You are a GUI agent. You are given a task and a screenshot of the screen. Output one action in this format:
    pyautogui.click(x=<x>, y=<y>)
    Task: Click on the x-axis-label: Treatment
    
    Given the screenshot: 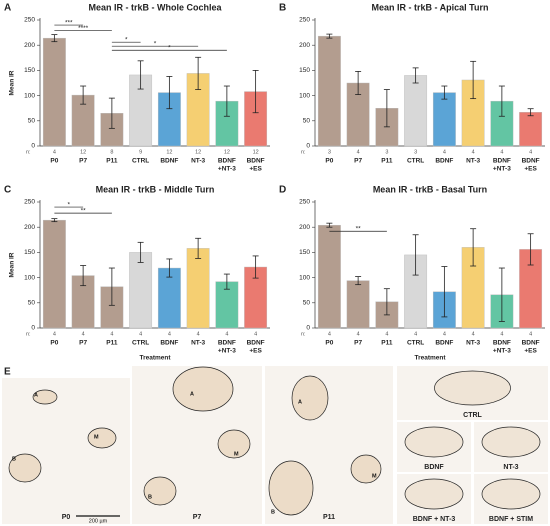 What is the action you would take?
    pyautogui.click(x=155, y=358)
    